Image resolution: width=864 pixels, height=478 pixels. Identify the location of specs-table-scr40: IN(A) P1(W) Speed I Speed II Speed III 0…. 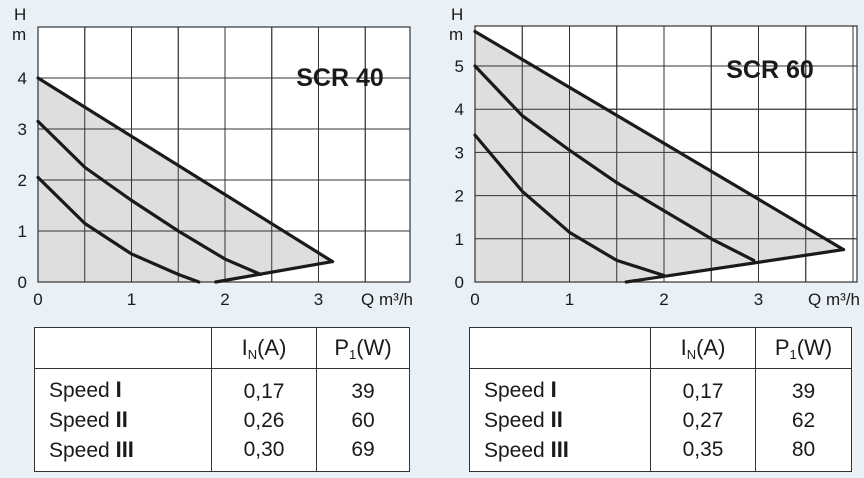
(222, 399).